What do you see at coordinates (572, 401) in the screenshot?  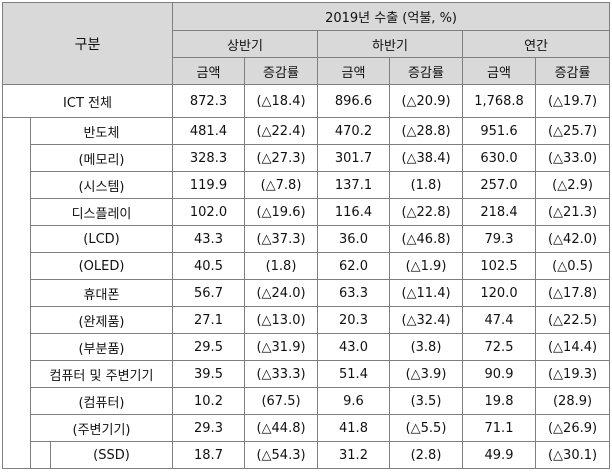 I see `year-rate: (28.9)` at bounding box center [572, 401].